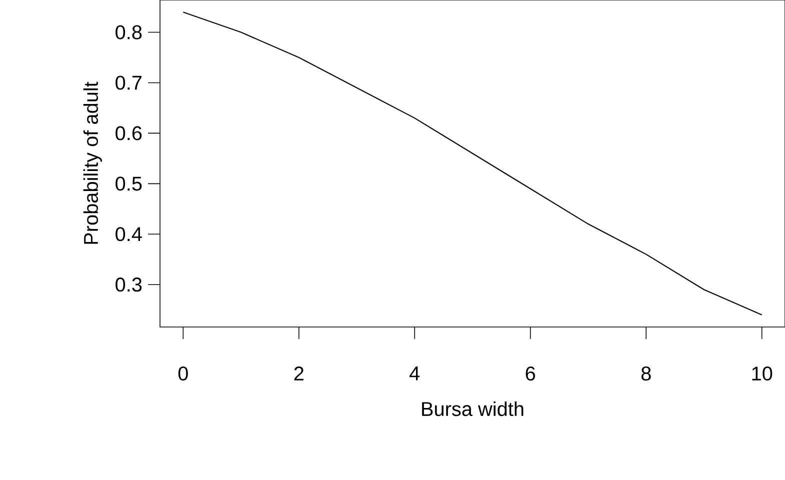  What do you see at coordinates (129, 32) in the screenshot?
I see `y-tick-label: 0.8` at bounding box center [129, 32].